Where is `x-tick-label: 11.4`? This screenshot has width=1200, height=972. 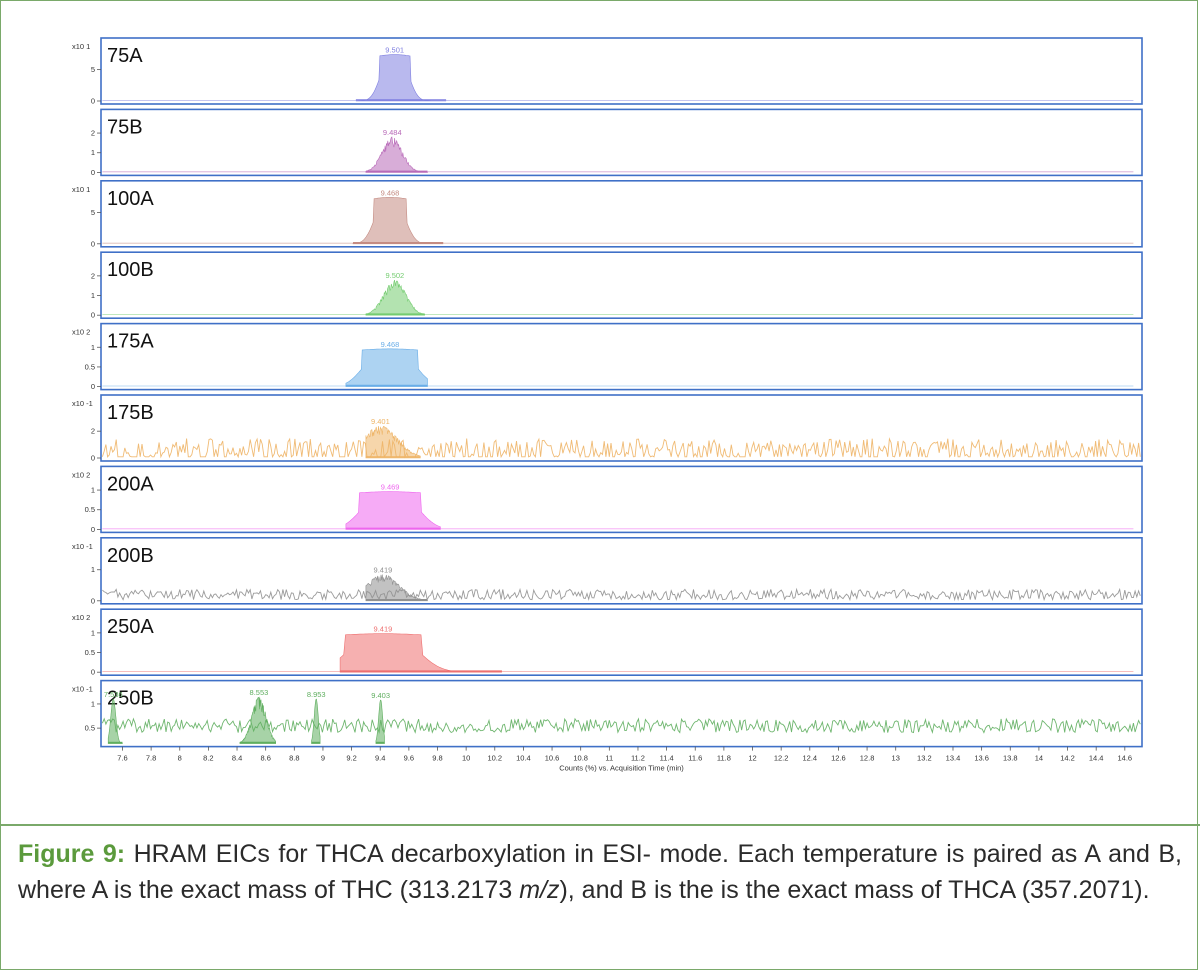 x-tick-label: 11.4 is located at coordinates (667, 758).